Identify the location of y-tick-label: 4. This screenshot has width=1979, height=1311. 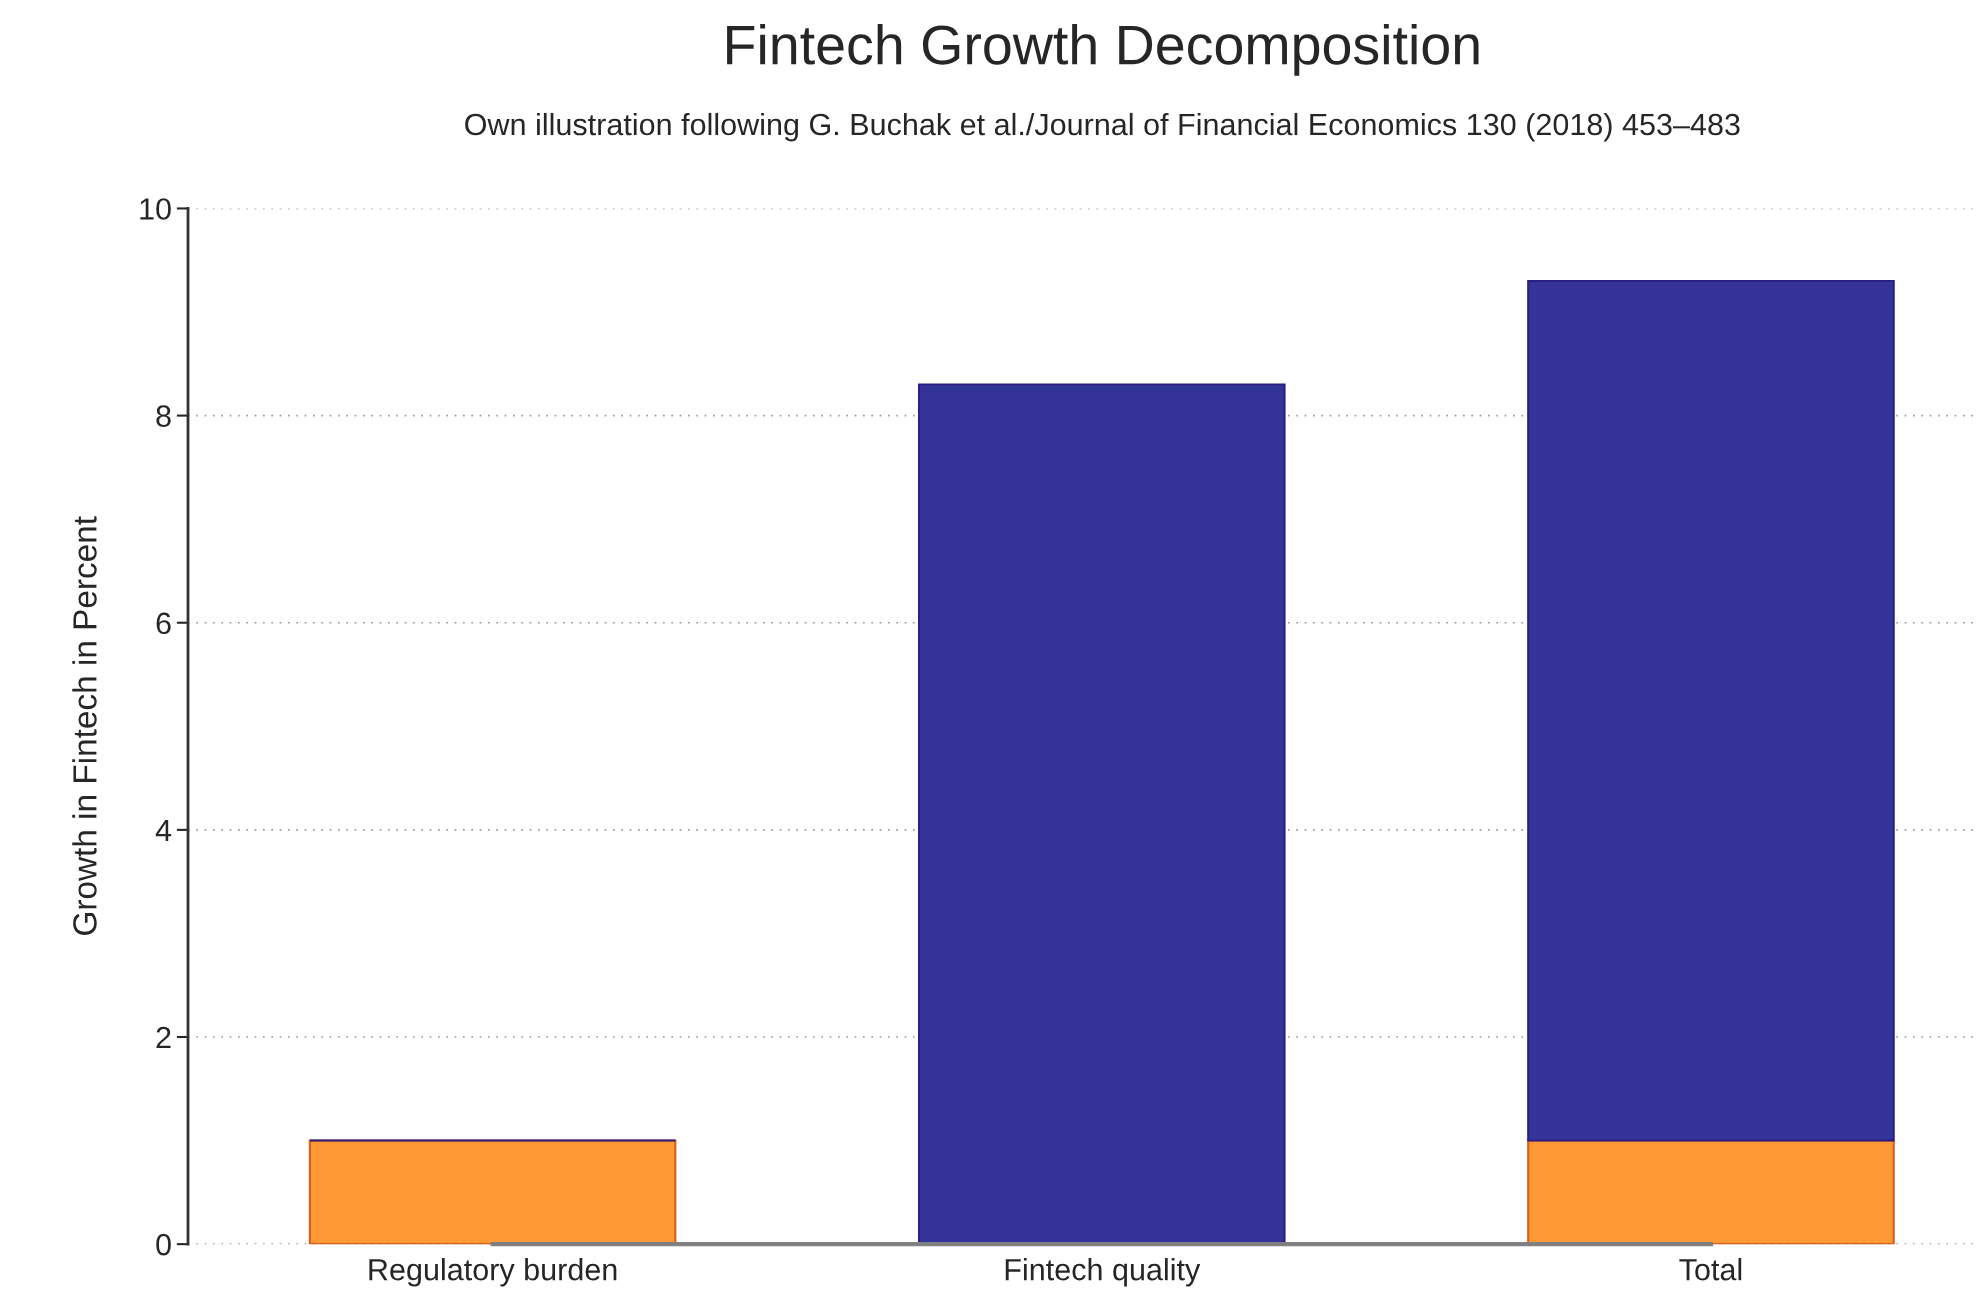
(163, 830).